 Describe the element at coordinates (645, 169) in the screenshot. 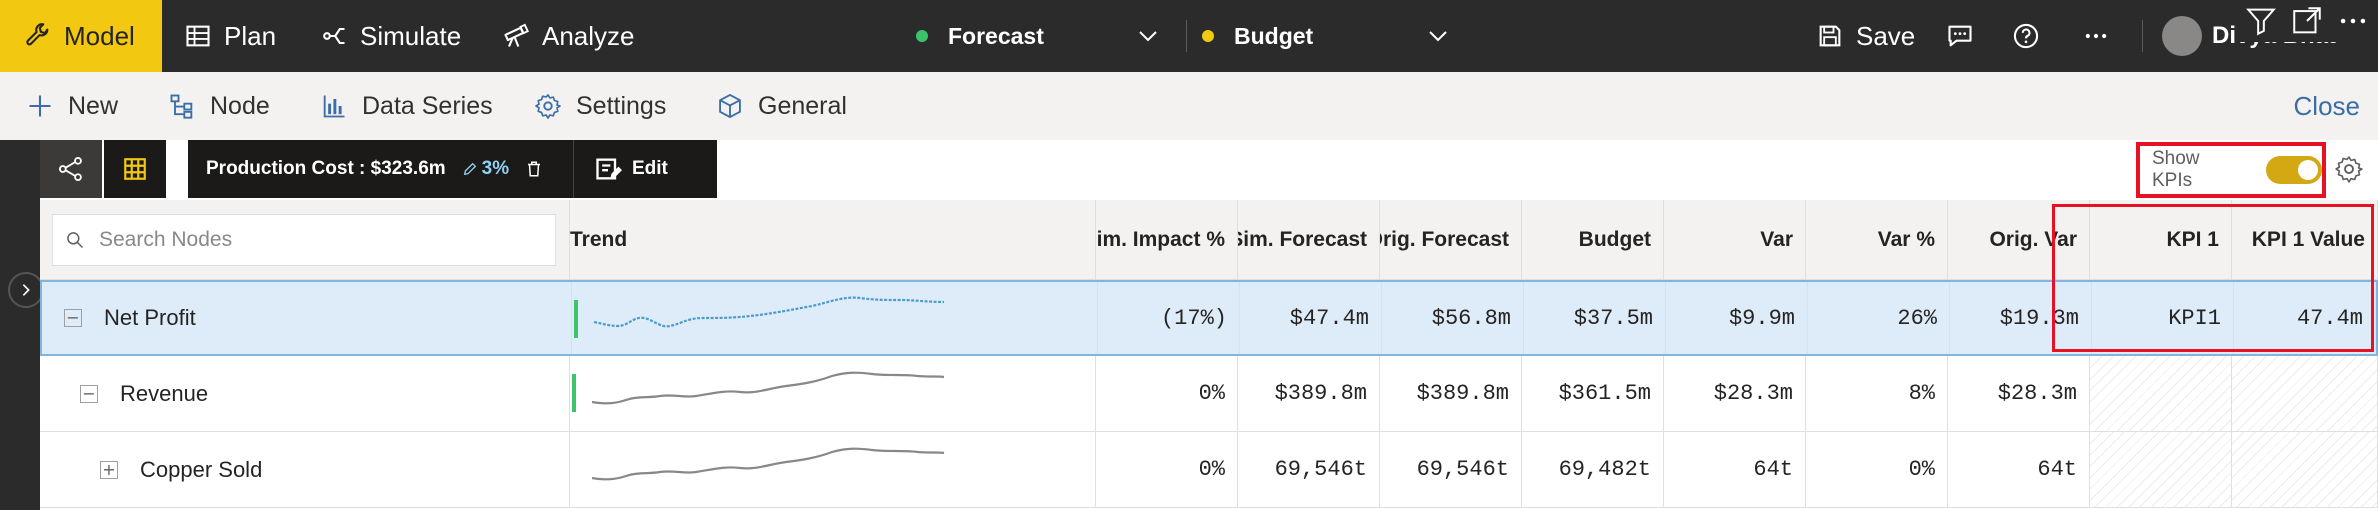

I see `edit-button: Edit` at that location.